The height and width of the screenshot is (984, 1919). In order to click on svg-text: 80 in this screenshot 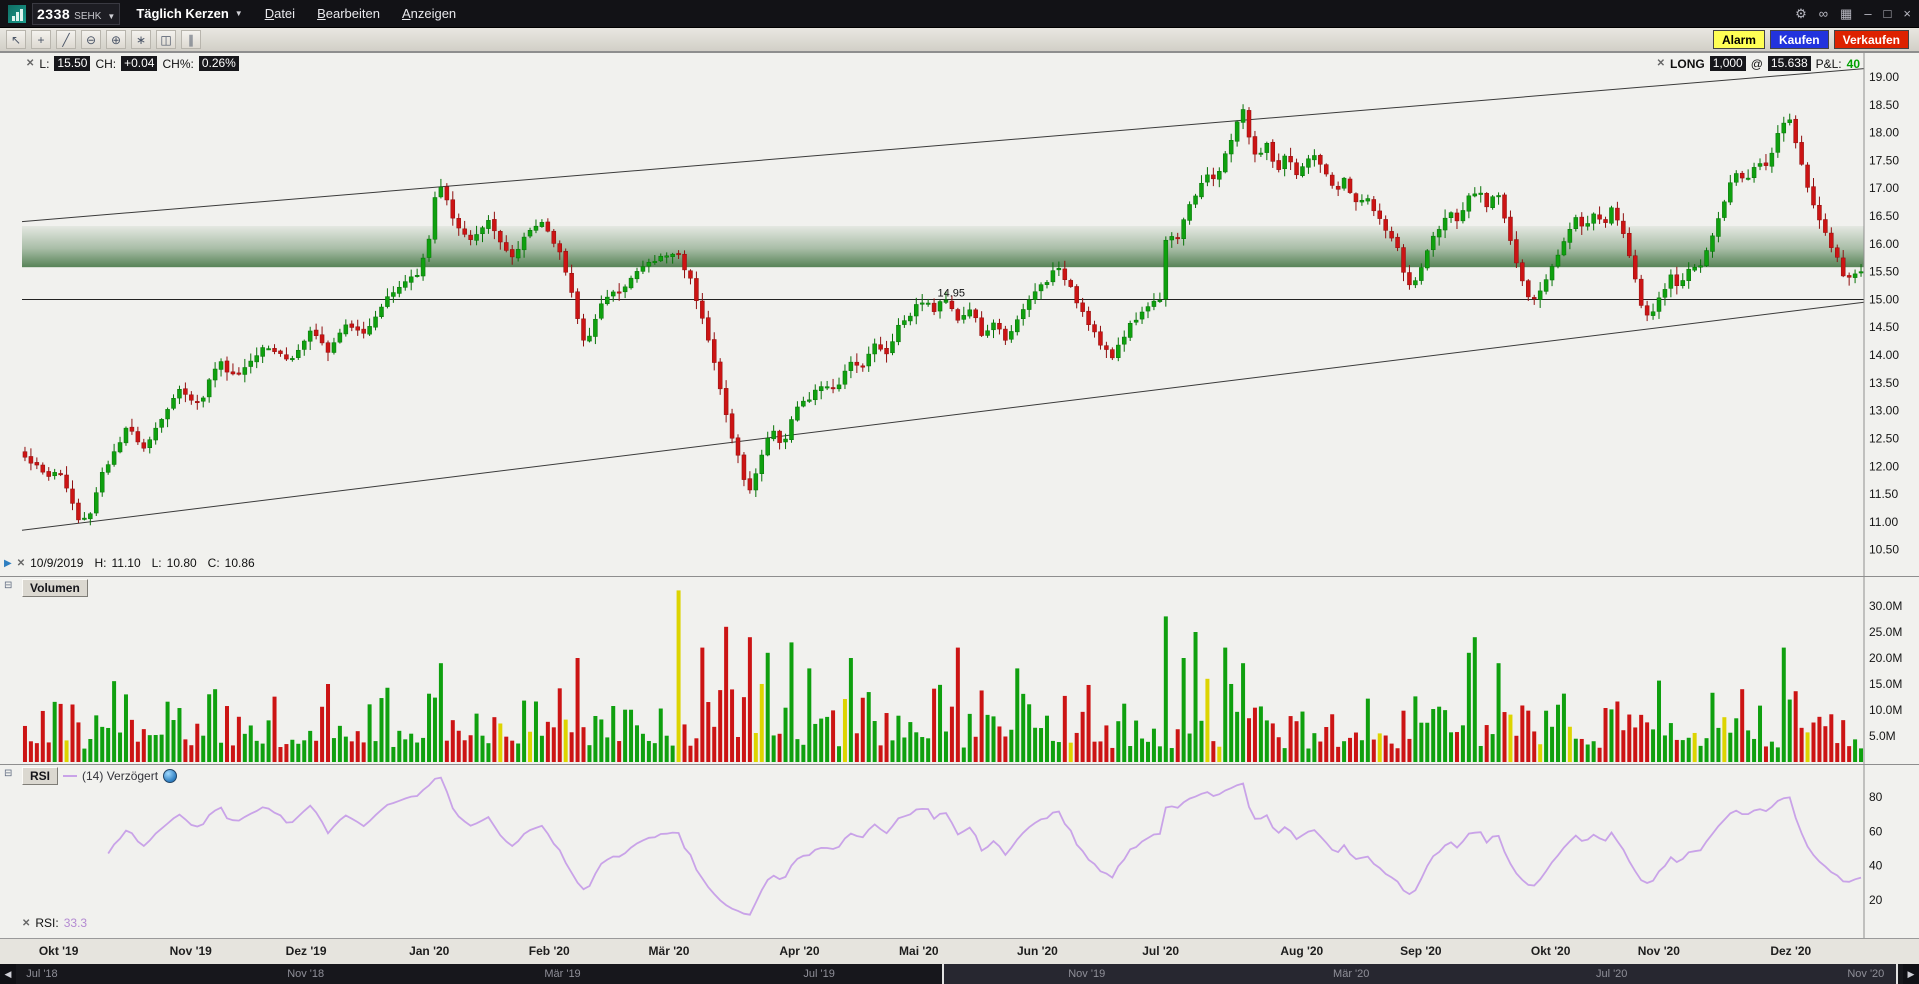, I will do `click(1876, 797)`.